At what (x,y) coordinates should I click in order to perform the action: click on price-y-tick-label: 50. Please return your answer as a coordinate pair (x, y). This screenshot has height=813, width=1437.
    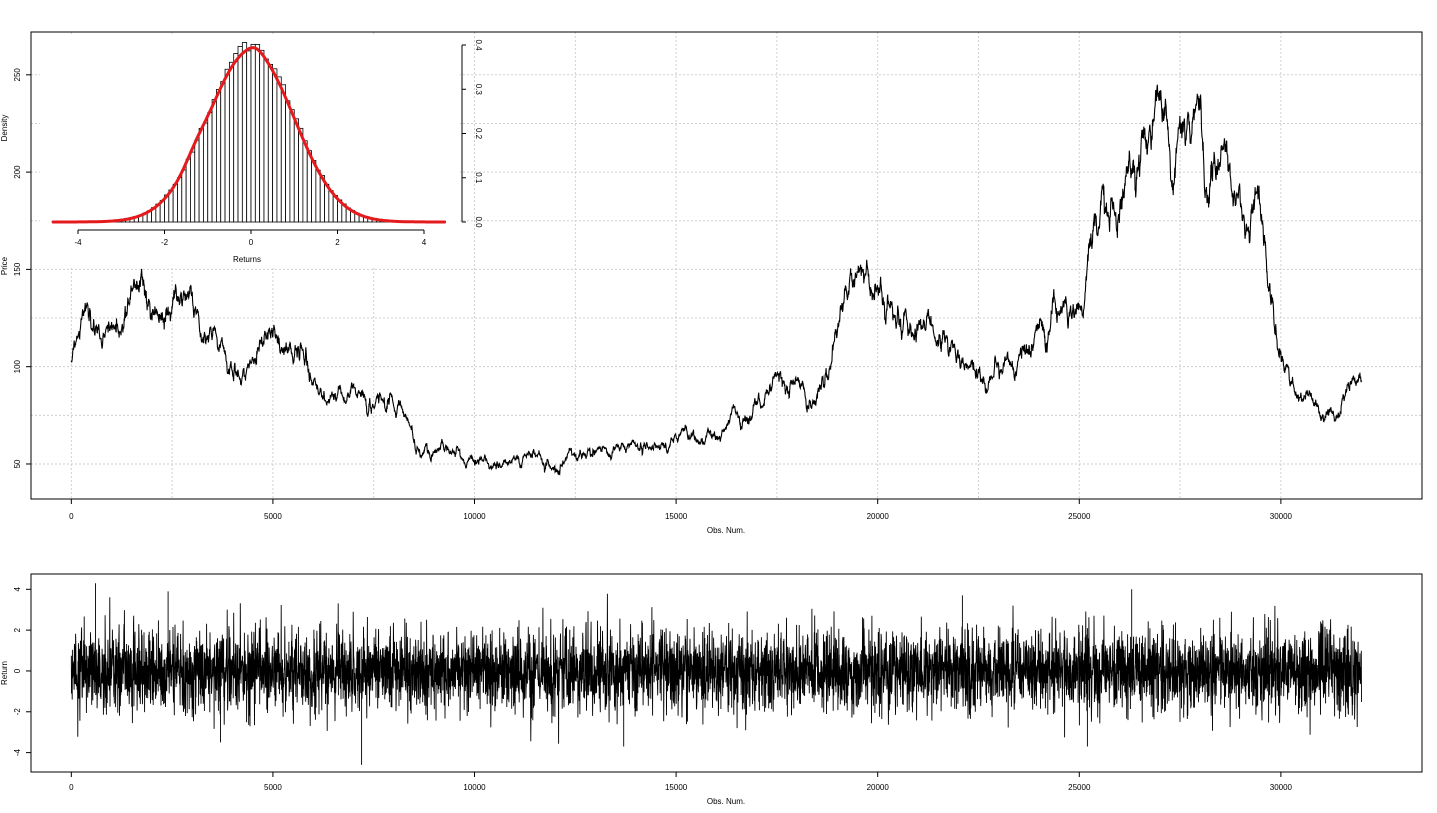
    Looking at the image, I should click on (17, 463).